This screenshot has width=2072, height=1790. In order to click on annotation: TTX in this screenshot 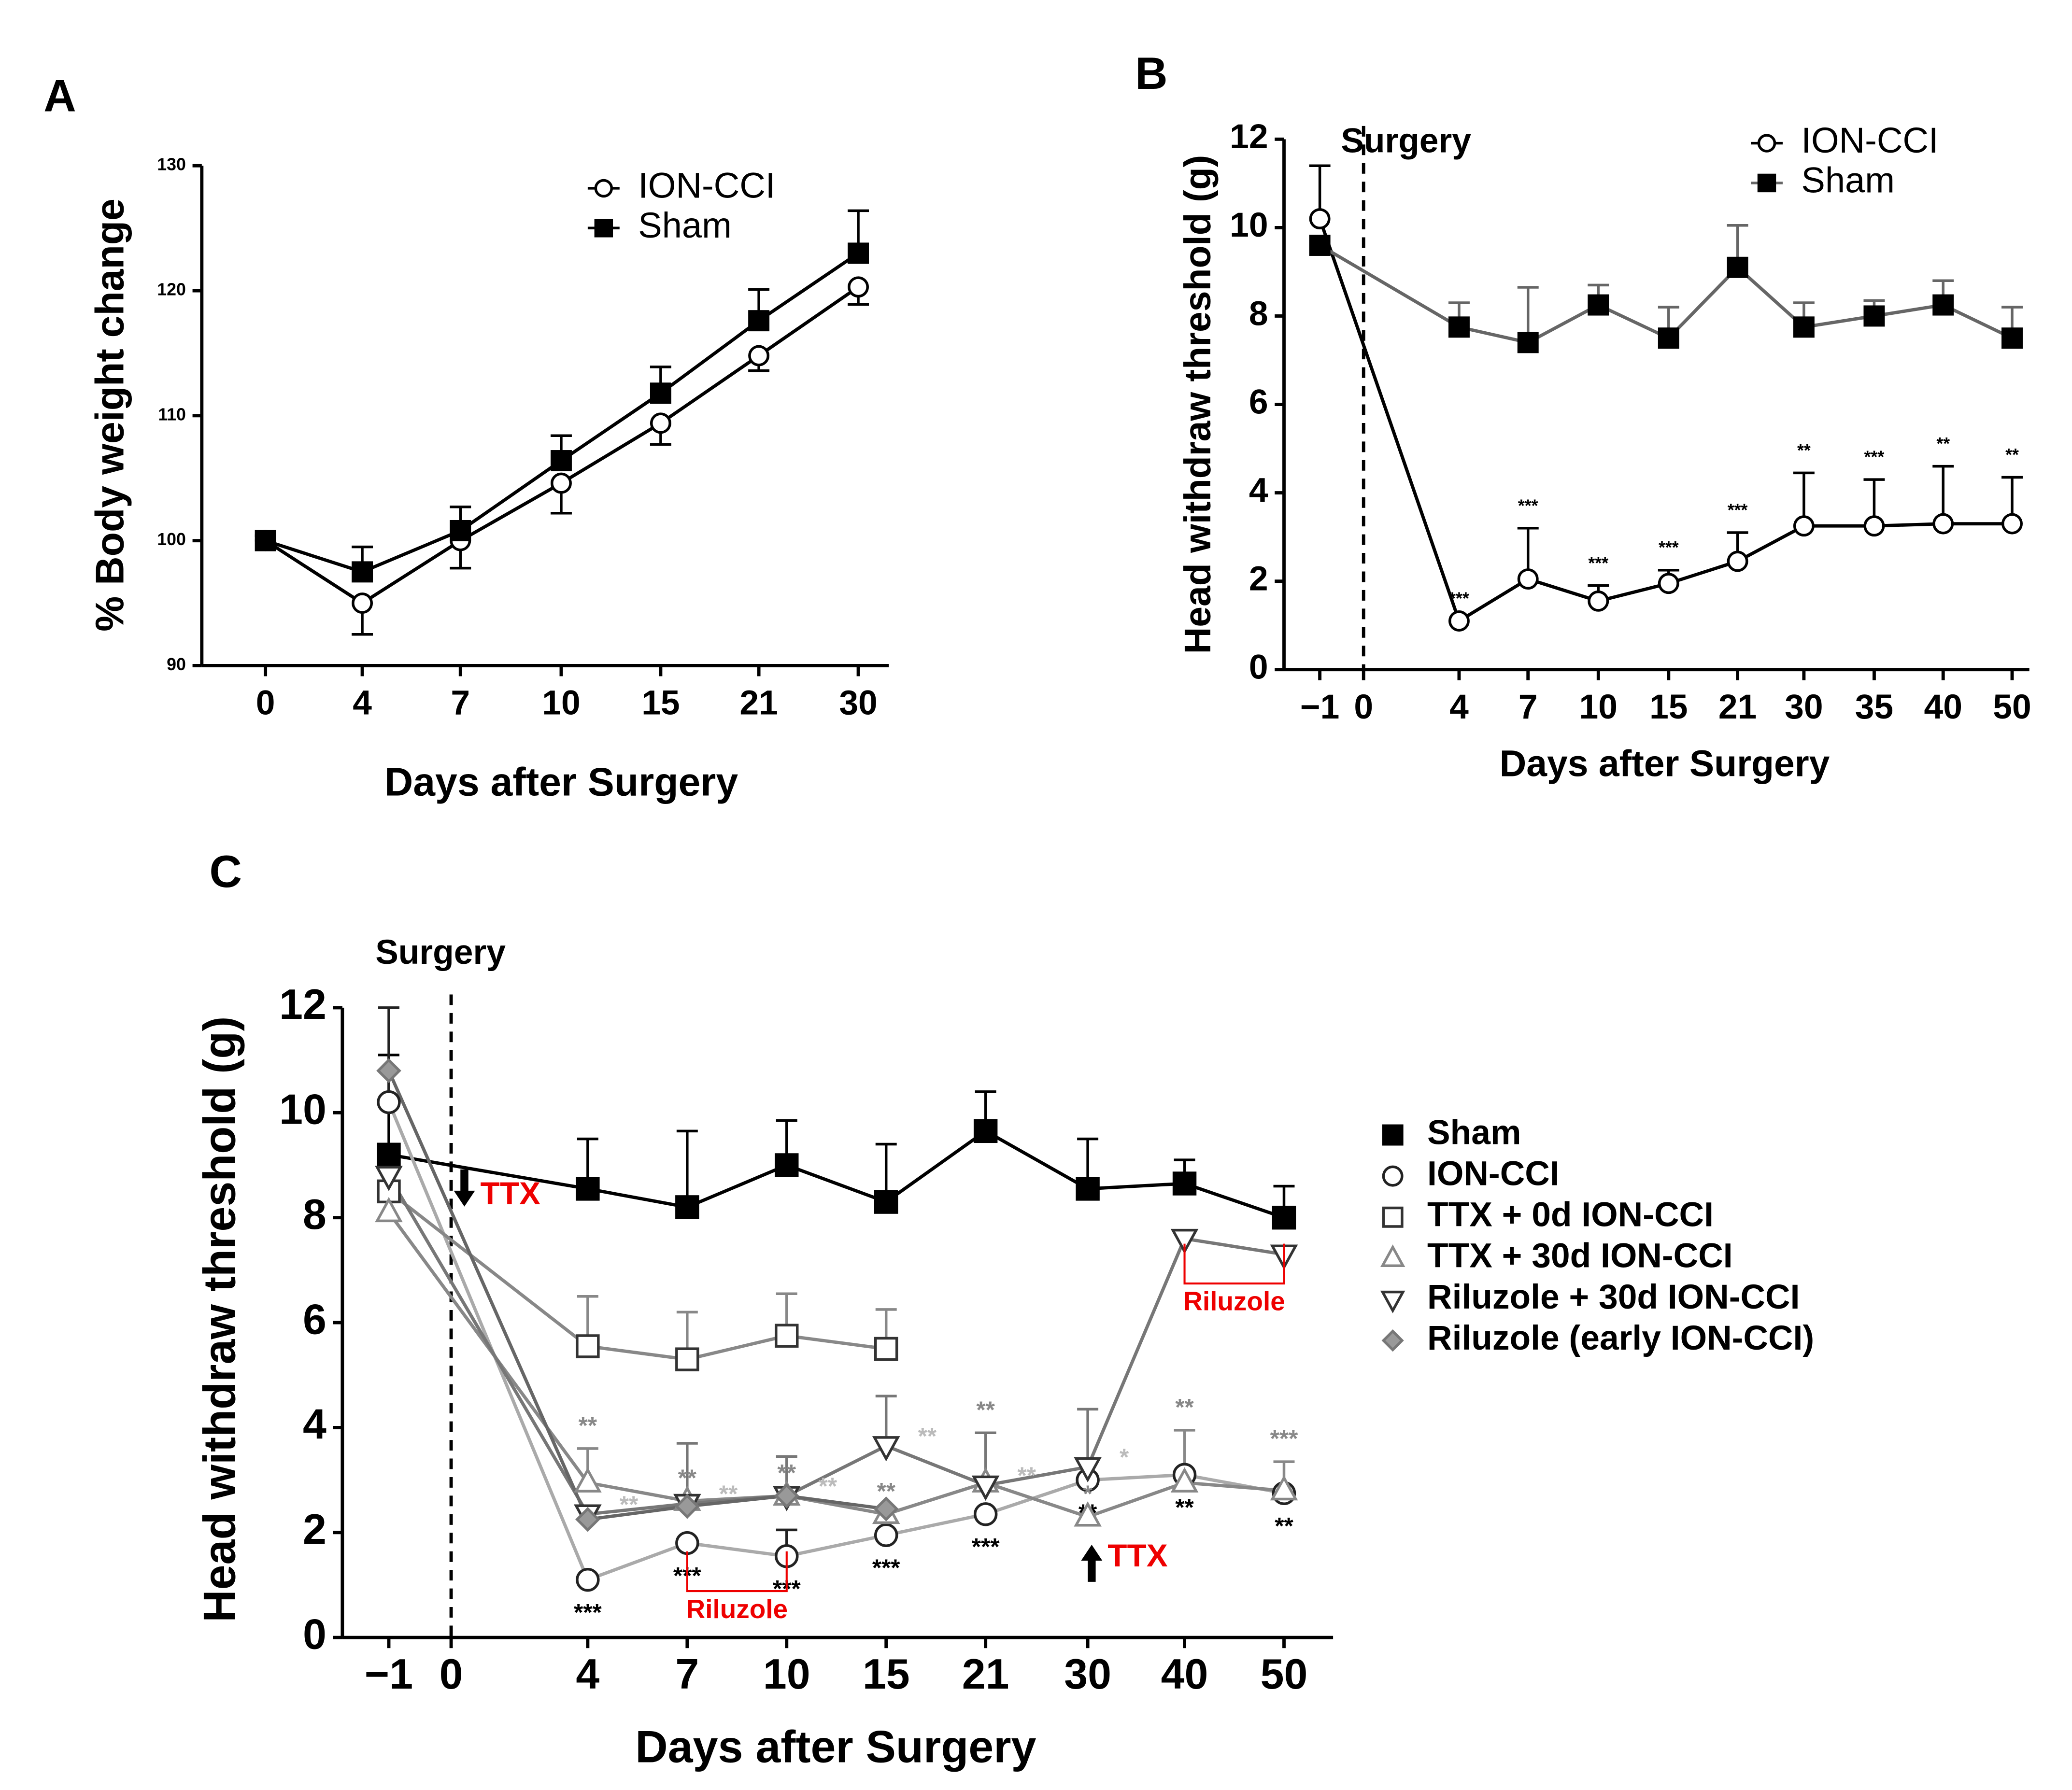, I will do `click(1137, 1555)`.